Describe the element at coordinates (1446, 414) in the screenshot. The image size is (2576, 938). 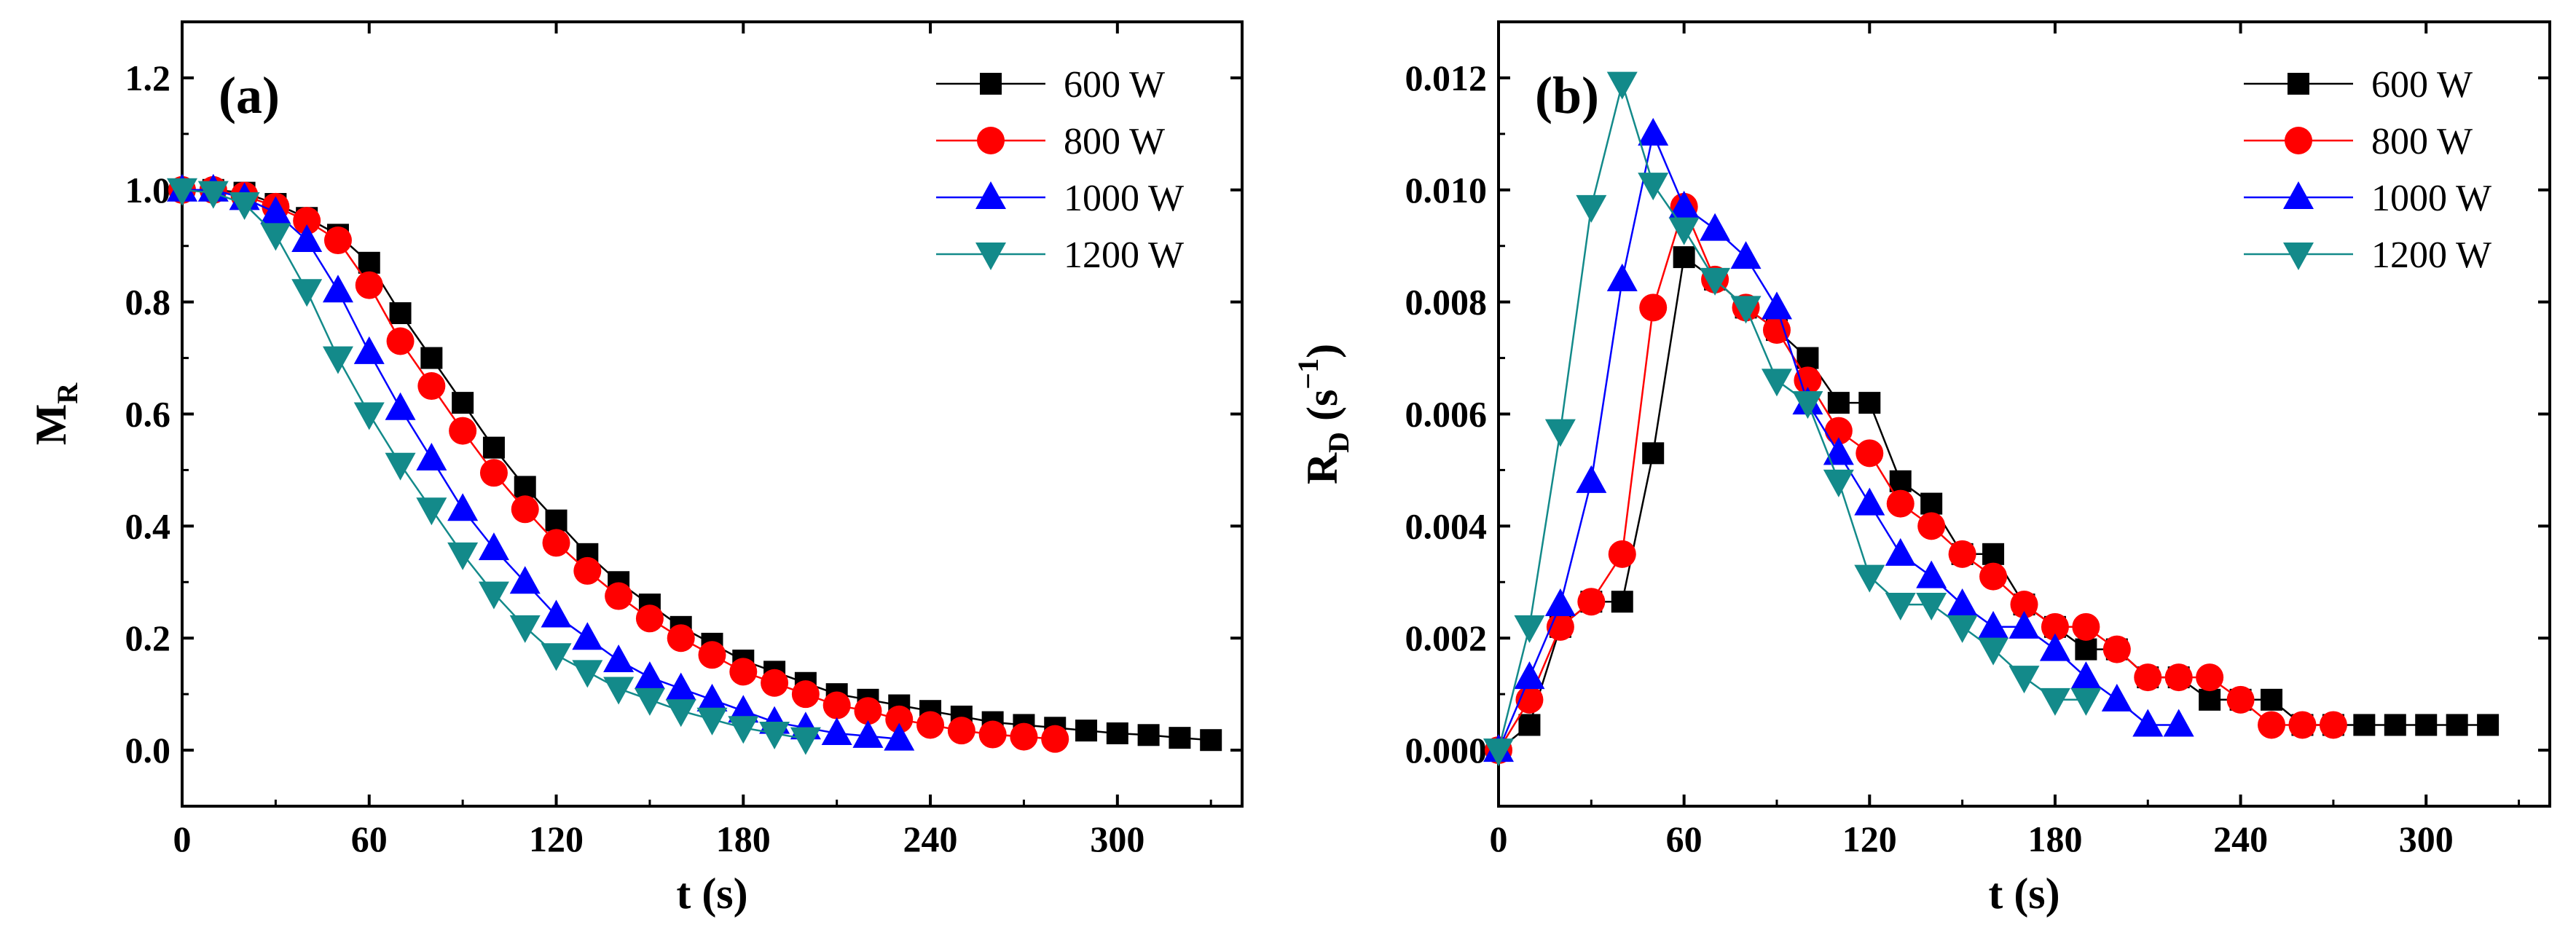
I see `y-tick-label: 0.006` at that location.